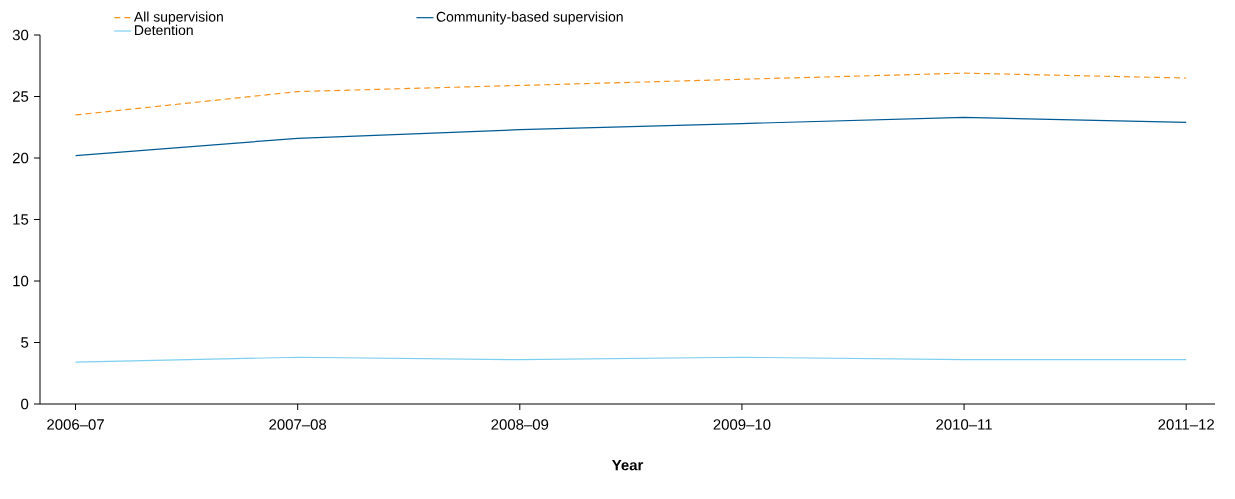 Image resolution: width=1235 pixels, height=499 pixels. Describe the element at coordinates (25, 404) in the screenshot. I see `y-tick-label: 0` at that location.